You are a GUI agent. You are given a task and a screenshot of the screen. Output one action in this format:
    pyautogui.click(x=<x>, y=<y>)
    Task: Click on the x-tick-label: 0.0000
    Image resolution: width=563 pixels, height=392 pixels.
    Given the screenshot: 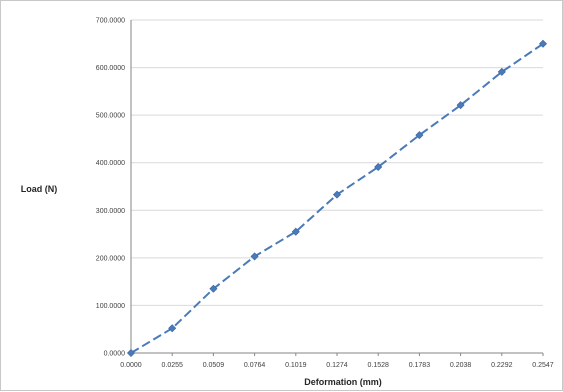 What is the action you would take?
    pyautogui.click(x=131, y=365)
    